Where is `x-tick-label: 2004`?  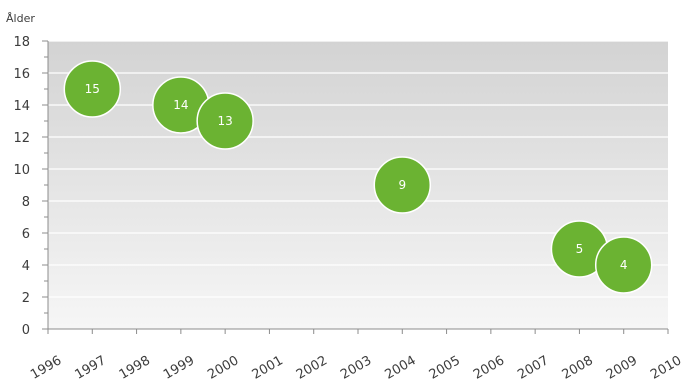
x-tick-label: 2004 is located at coordinates (400, 368).